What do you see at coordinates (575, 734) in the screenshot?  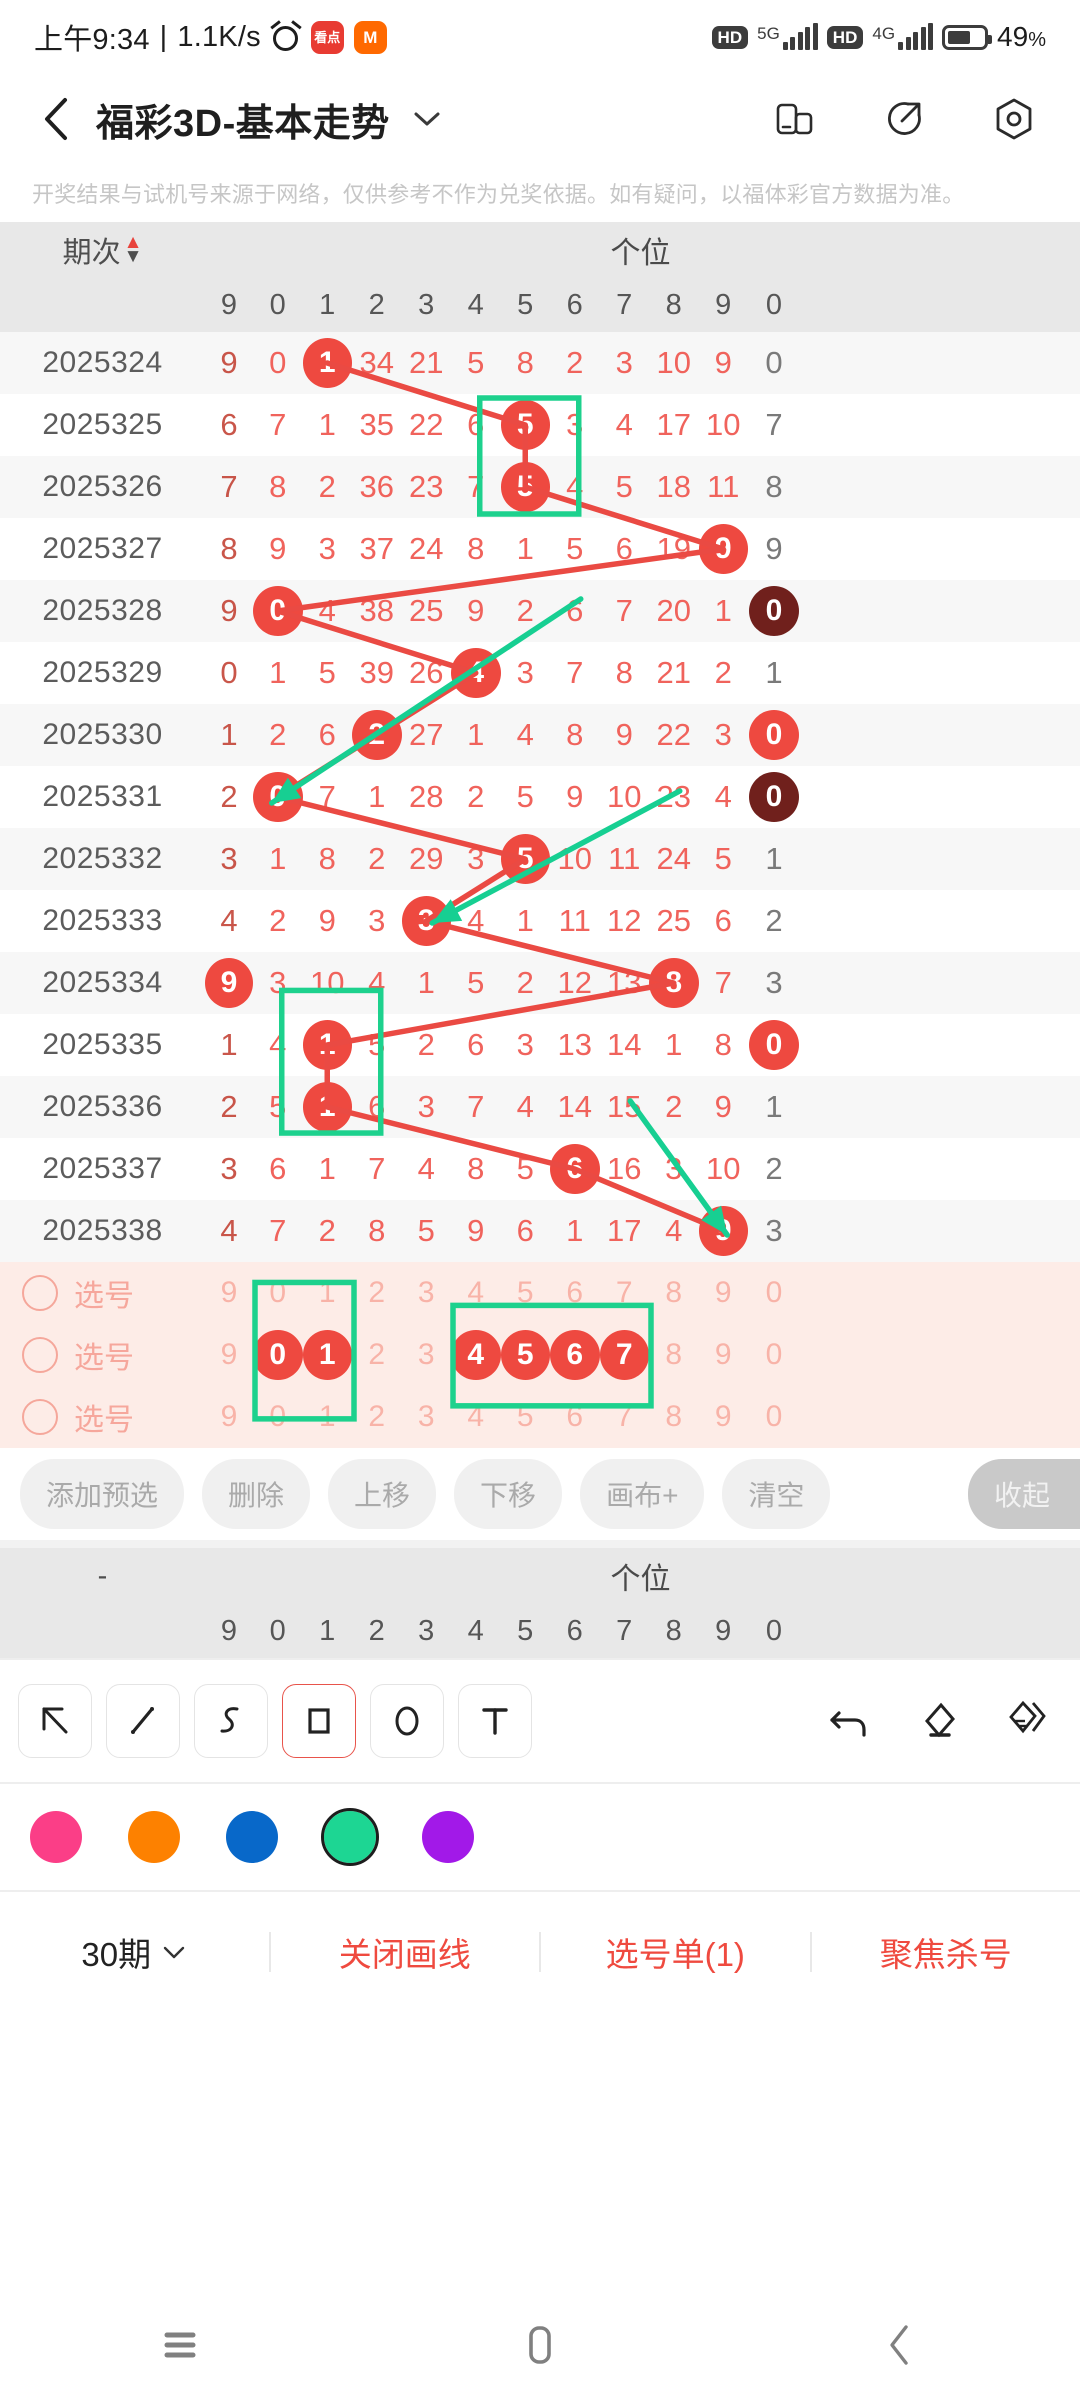 I see `cell-6: 8` at bounding box center [575, 734].